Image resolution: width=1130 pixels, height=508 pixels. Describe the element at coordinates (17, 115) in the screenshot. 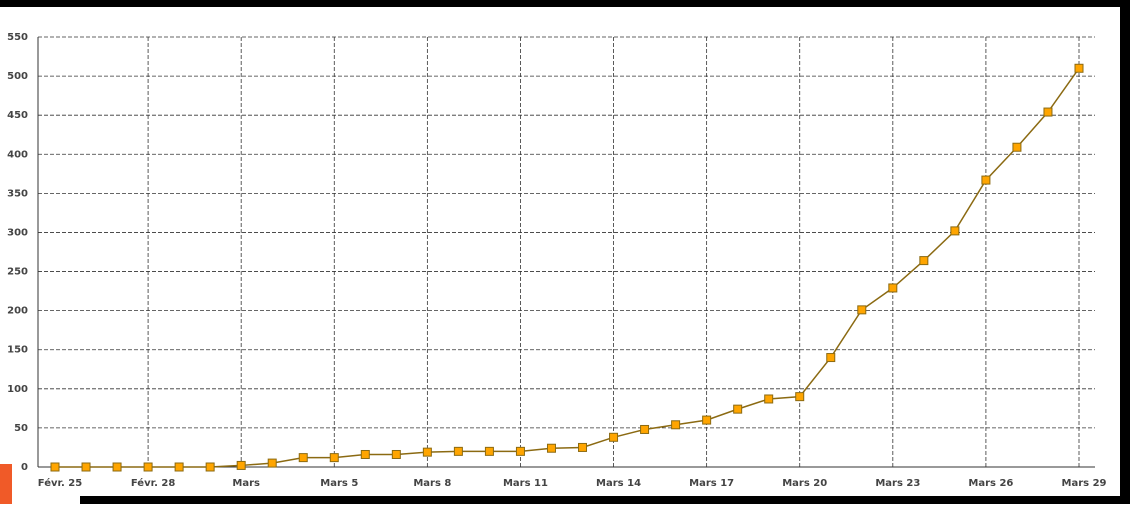

I see `y-tick-label: 450` at that location.